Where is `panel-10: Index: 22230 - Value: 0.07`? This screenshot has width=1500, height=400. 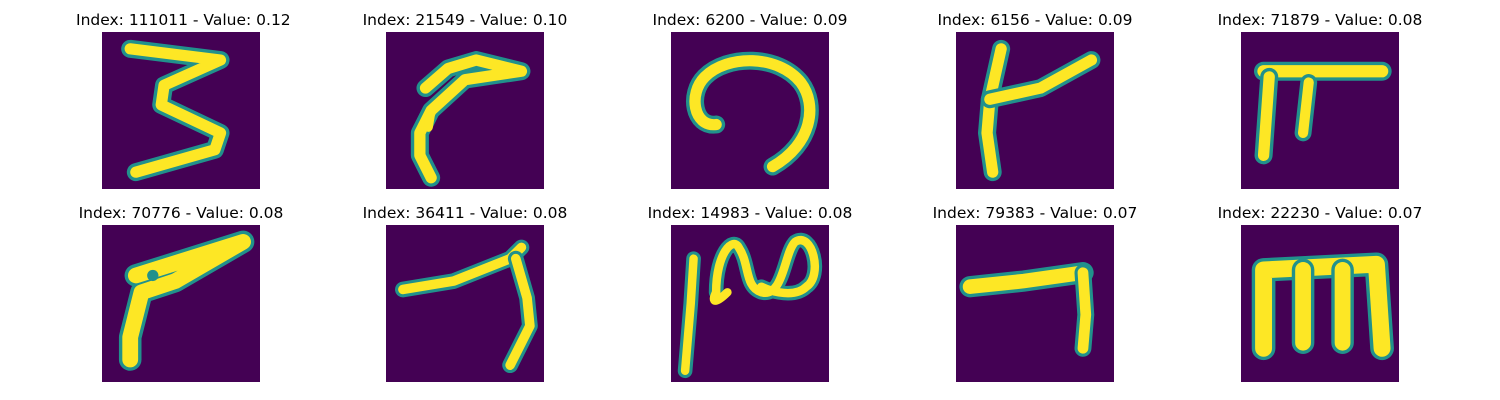 panel-10: Index: 22230 - Value: 0.07 is located at coordinates (1320, 293).